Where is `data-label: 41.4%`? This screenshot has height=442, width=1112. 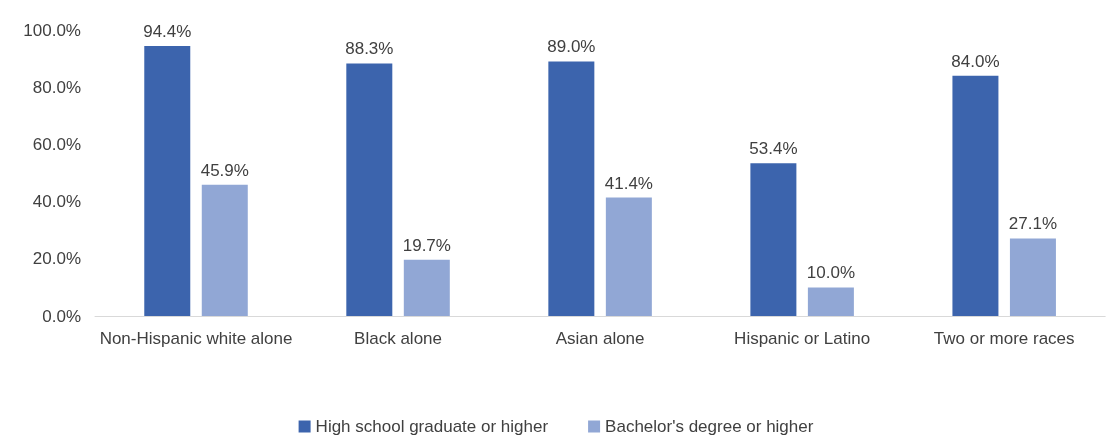
data-label: 41.4% is located at coordinates (628, 183).